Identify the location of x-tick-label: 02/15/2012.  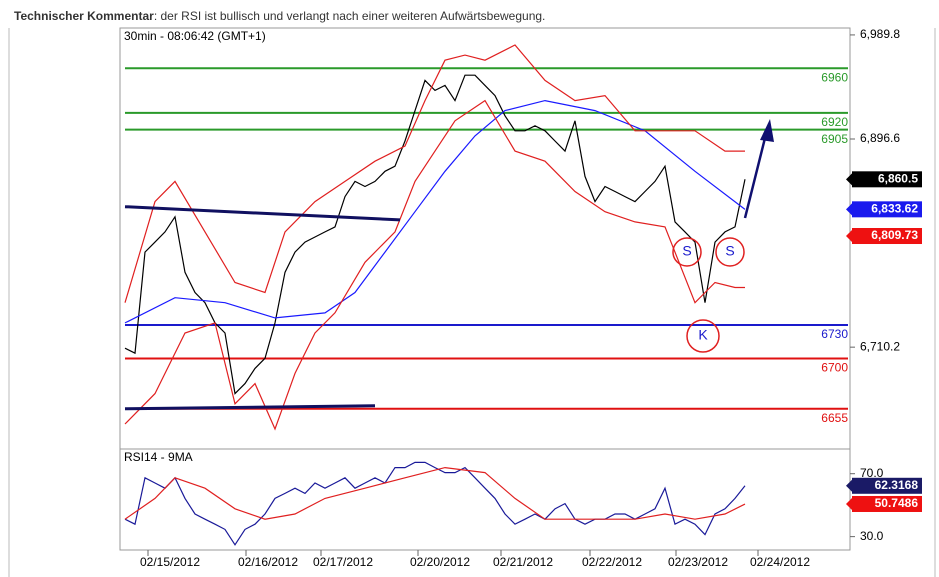
(170, 562).